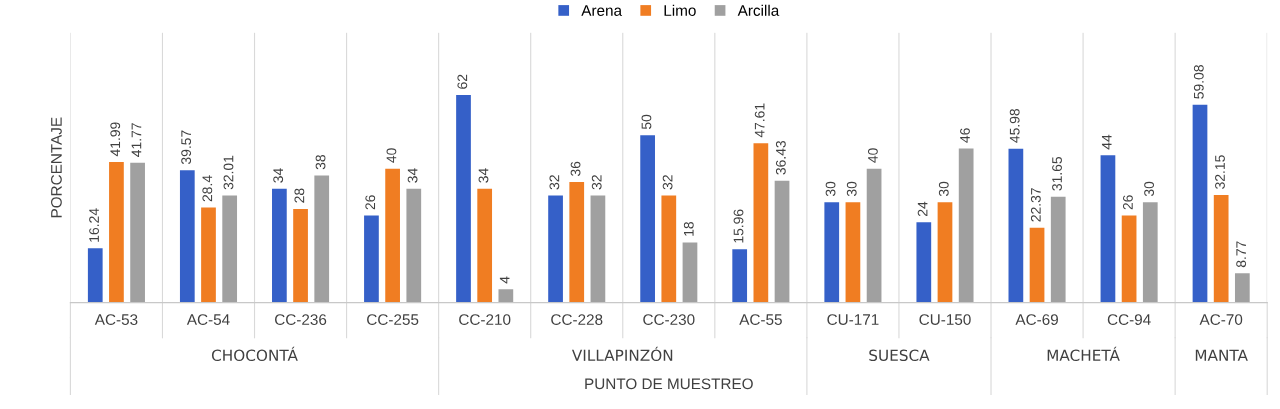  Describe the element at coordinates (577, 319) in the screenshot. I see `x-tick-label: CC-228` at that location.